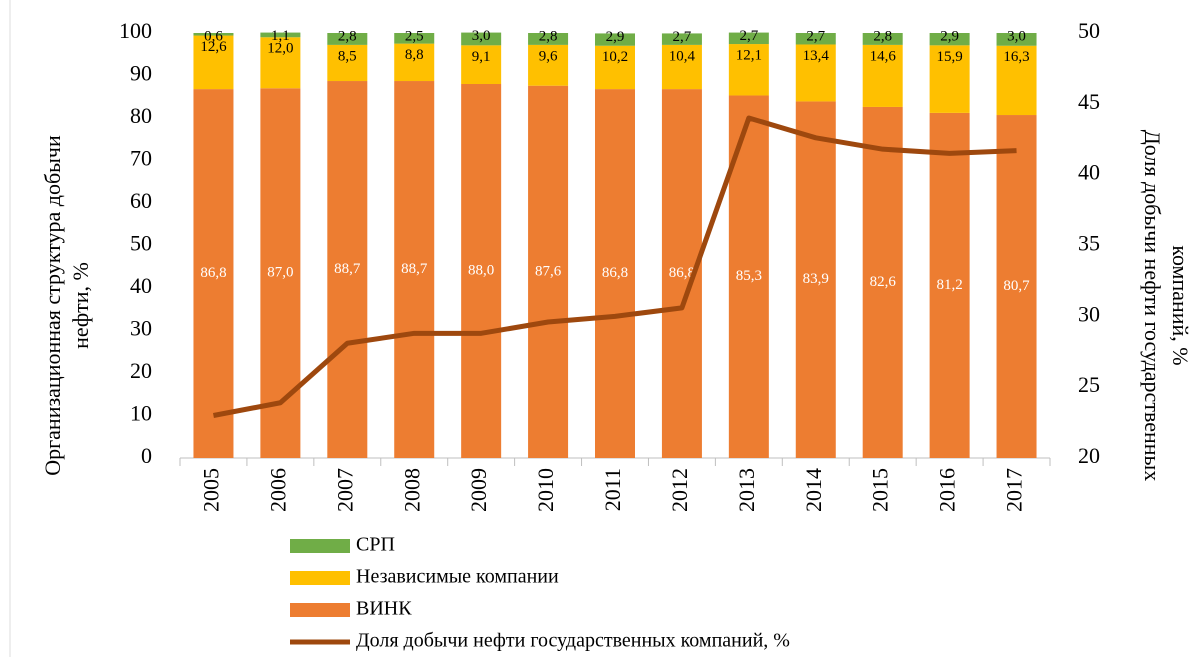  I want to click on value-label: 8,5, so click(347, 56).